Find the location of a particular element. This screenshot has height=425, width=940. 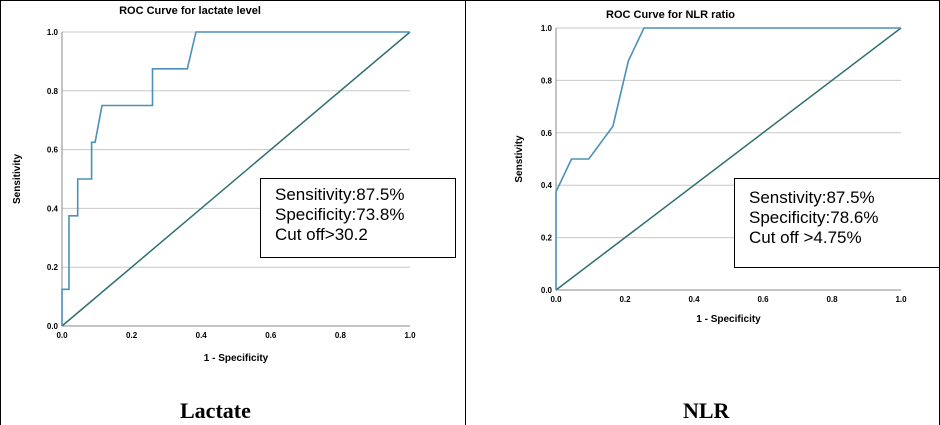

chart-title: ROC Curve for lactate level is located at coordinates (190, 11).